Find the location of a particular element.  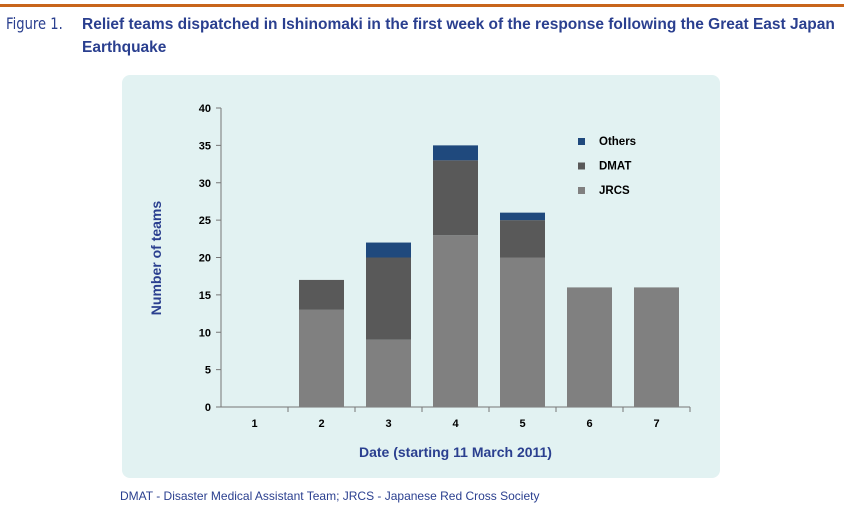

top-rule is located at coordinates (422, 5).